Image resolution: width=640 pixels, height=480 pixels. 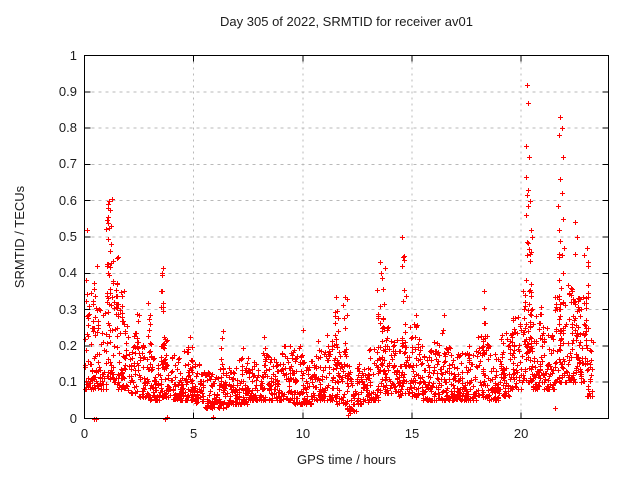 I want to click on y-tick-label: 0.3, so click(x=67, y=309).